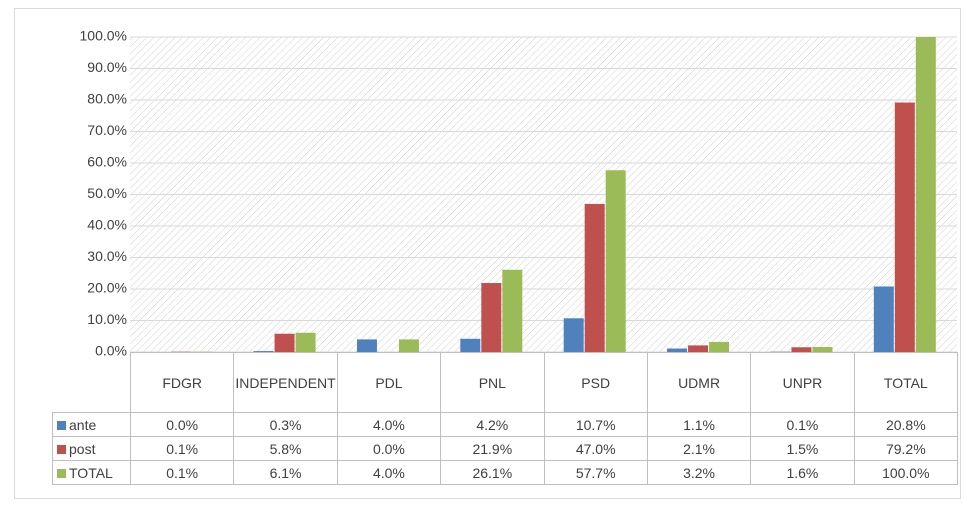 This screenshot has width=965, height=506. I want to click on y-tick-label: 60.0%, so click(107, 162).